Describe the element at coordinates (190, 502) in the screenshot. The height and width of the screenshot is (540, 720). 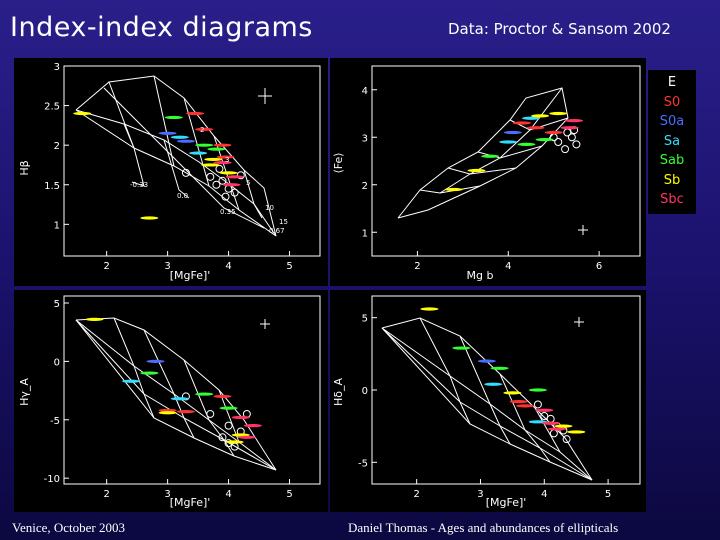
I see `xlabel: [MgFe]'` at that location.